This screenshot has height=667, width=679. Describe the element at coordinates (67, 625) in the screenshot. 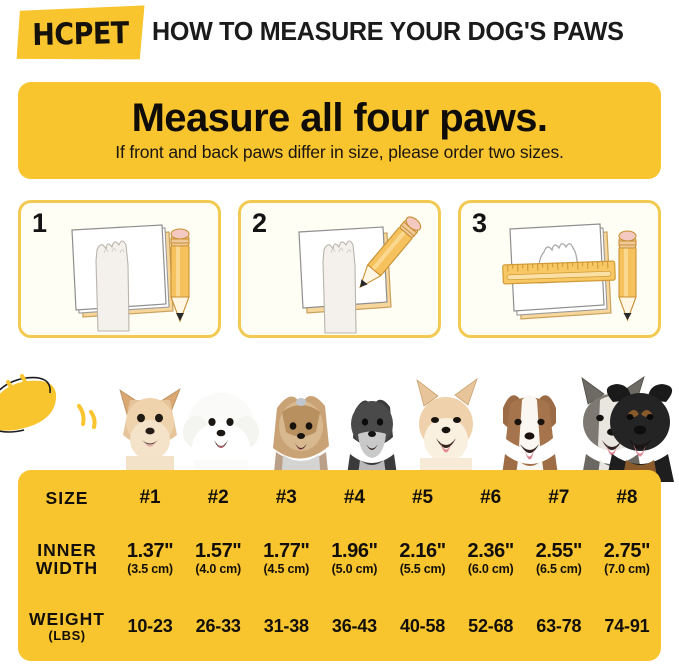

I see `row-label-weight: WEIGHT (LBS)` at that location.